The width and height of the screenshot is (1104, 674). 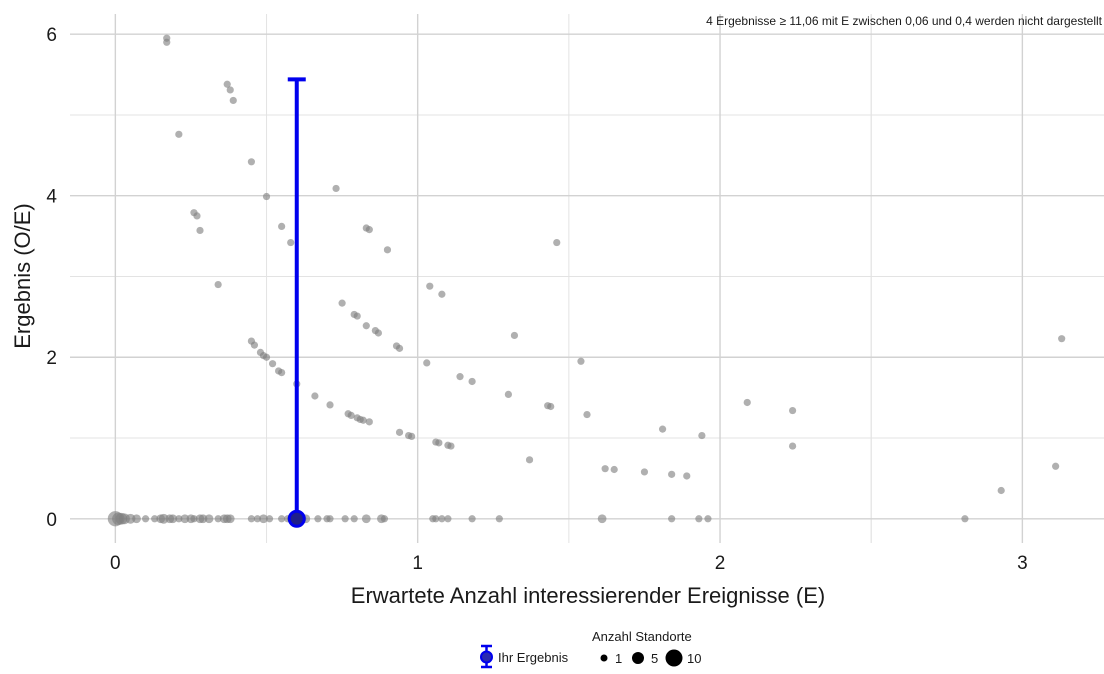 What do you see at coordinates (417, 563) in the screenshot?
I see `x-tick-label: 1` at bounding box center [417, 563].